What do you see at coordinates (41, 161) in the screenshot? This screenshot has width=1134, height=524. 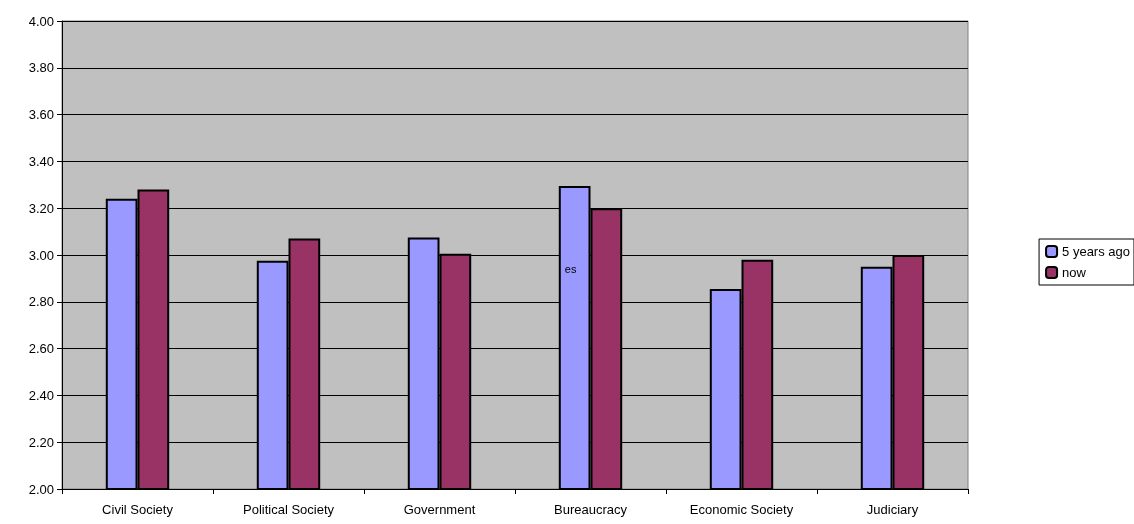 I see `y-tick-label: 3.40` at bounding box center [41, 161].